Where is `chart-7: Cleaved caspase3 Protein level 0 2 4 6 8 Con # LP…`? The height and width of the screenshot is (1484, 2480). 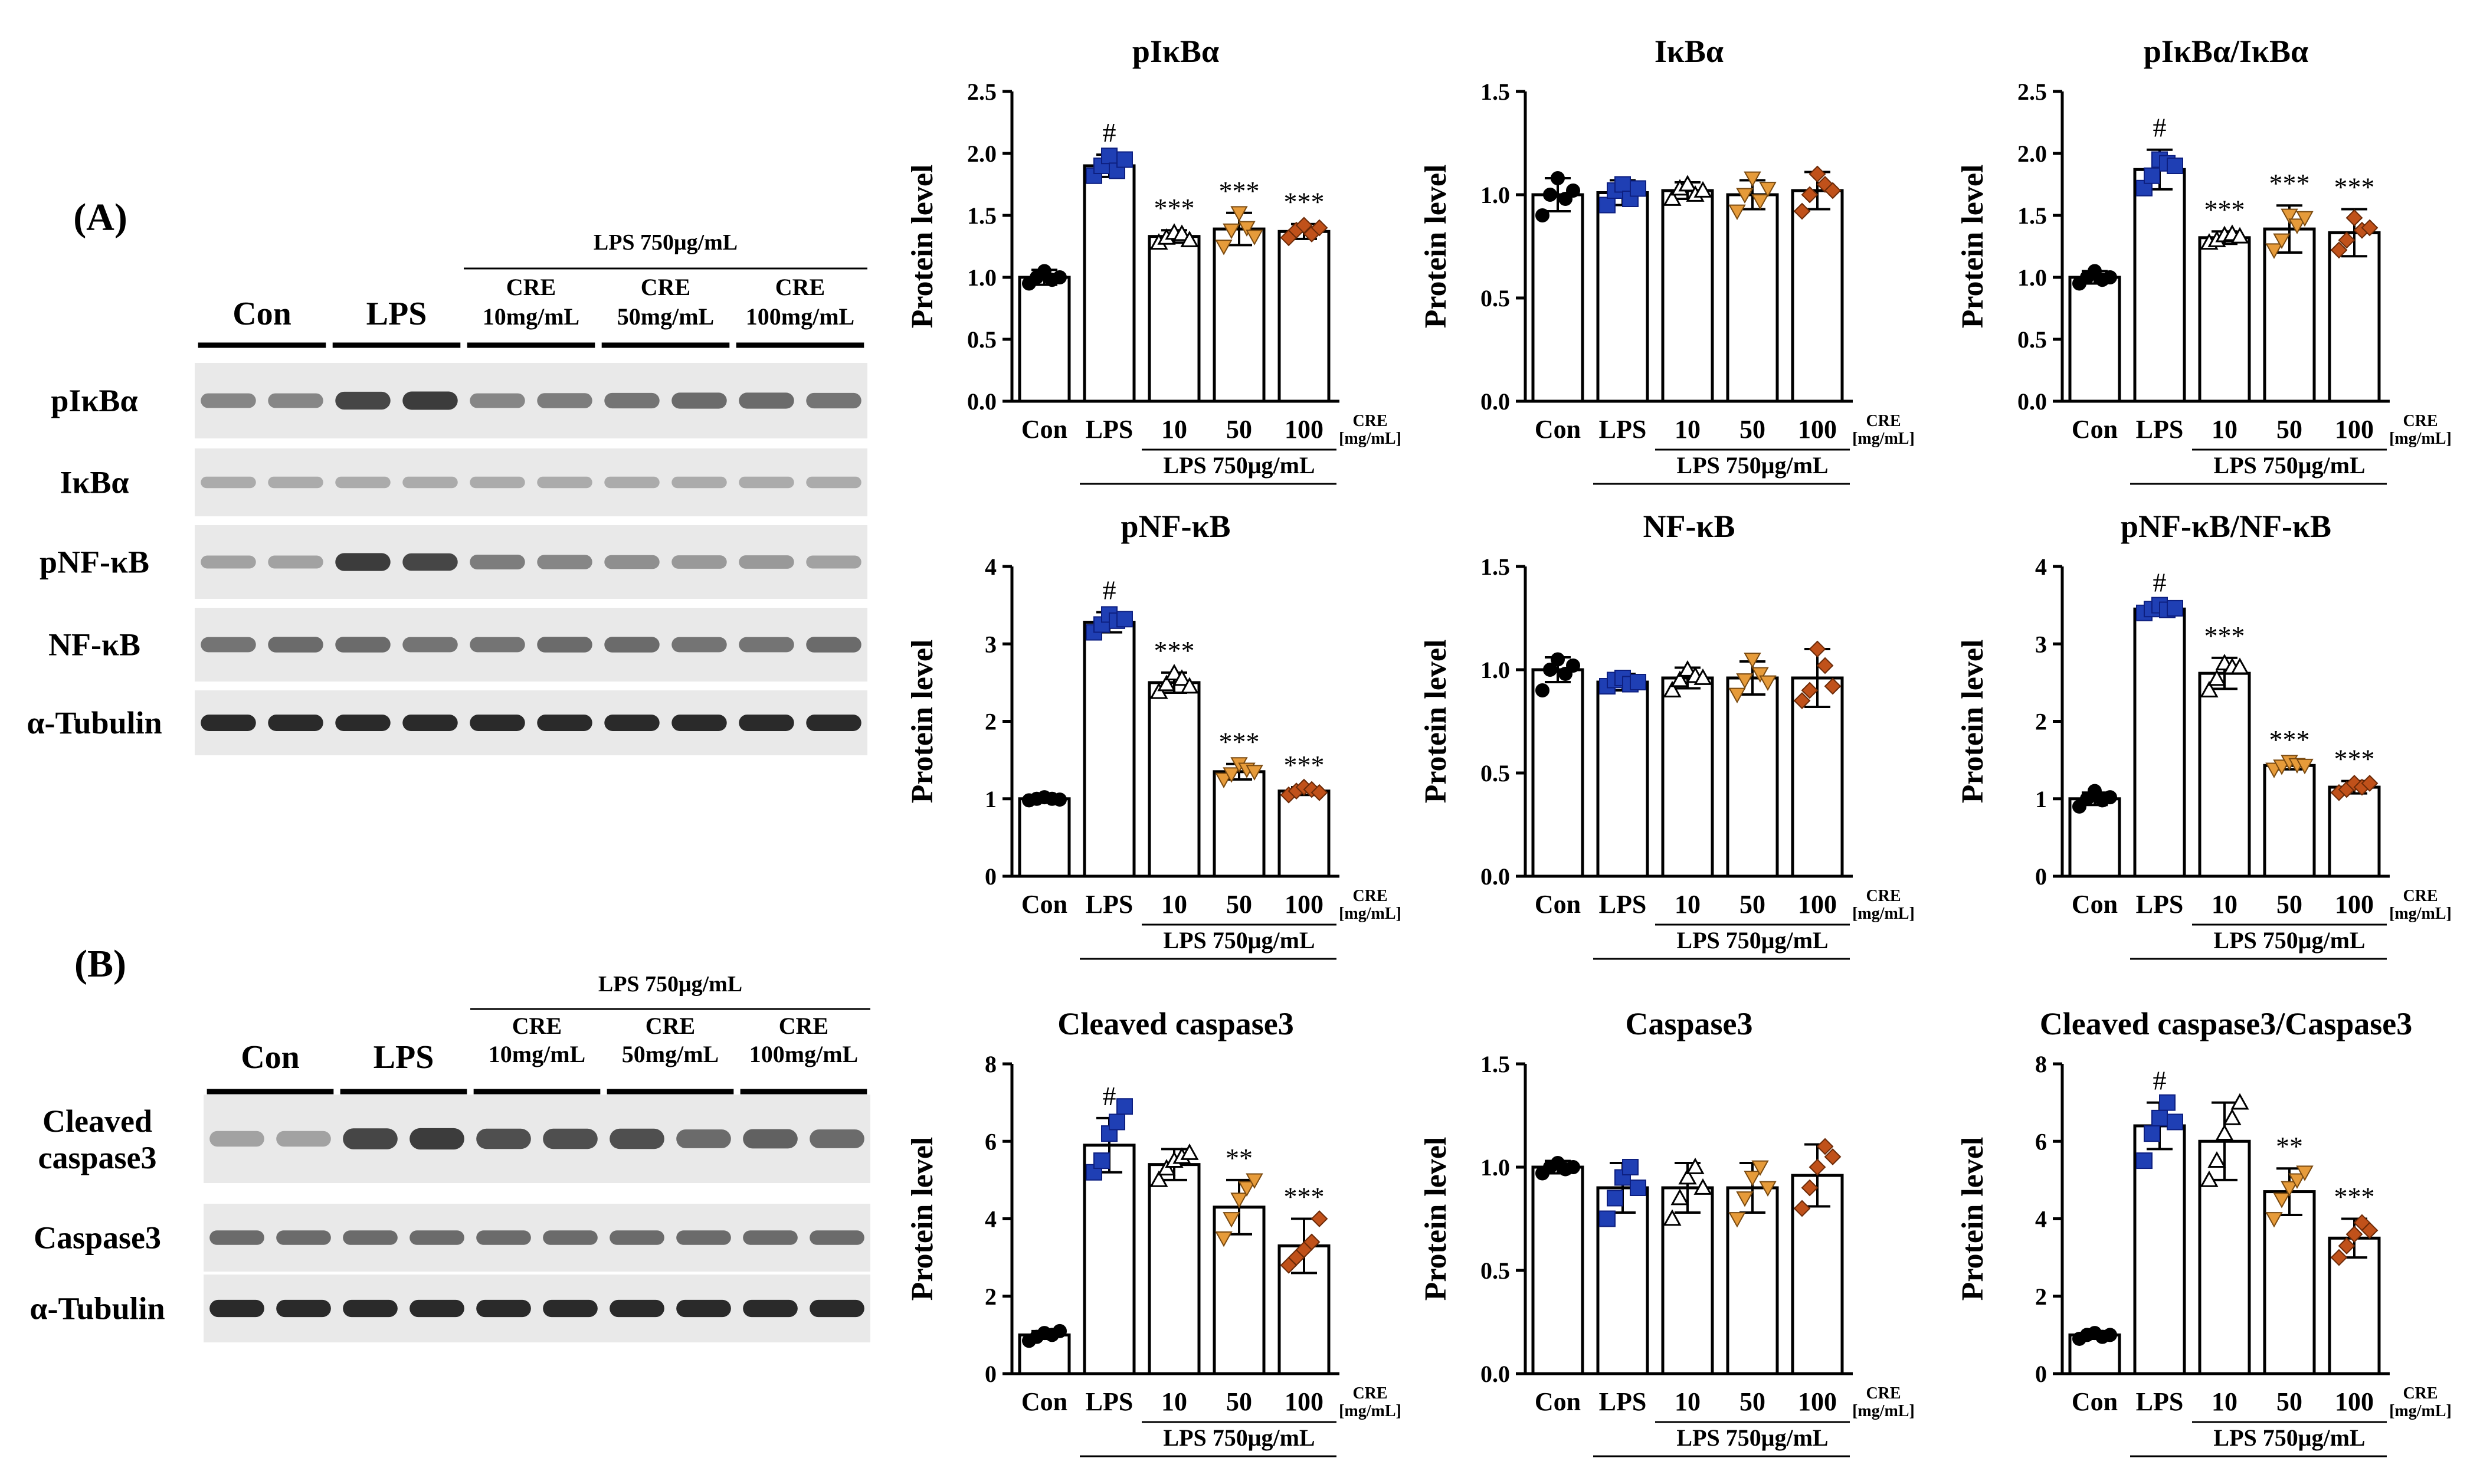 chart-7: Cleaved caspase3 Protein level 0 2 4 6 8 Con # LP… is located at coordinates (1153, 1231).